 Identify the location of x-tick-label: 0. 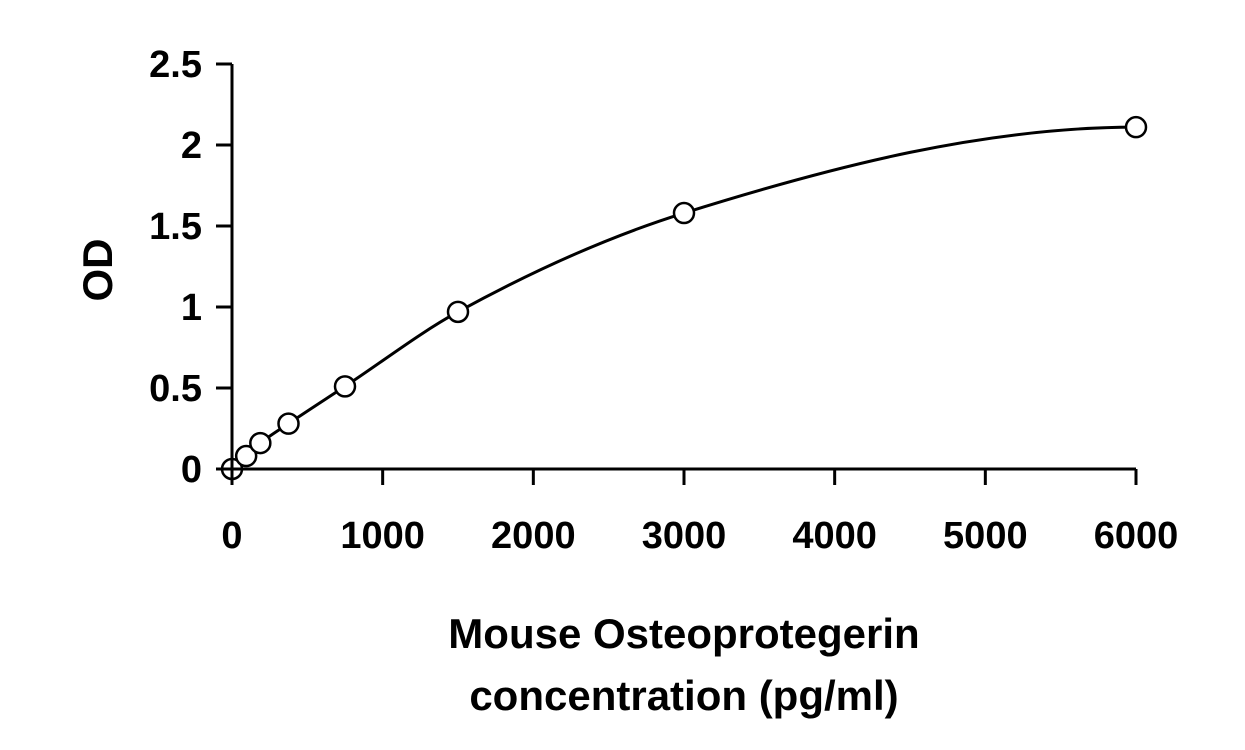
(231, 536).